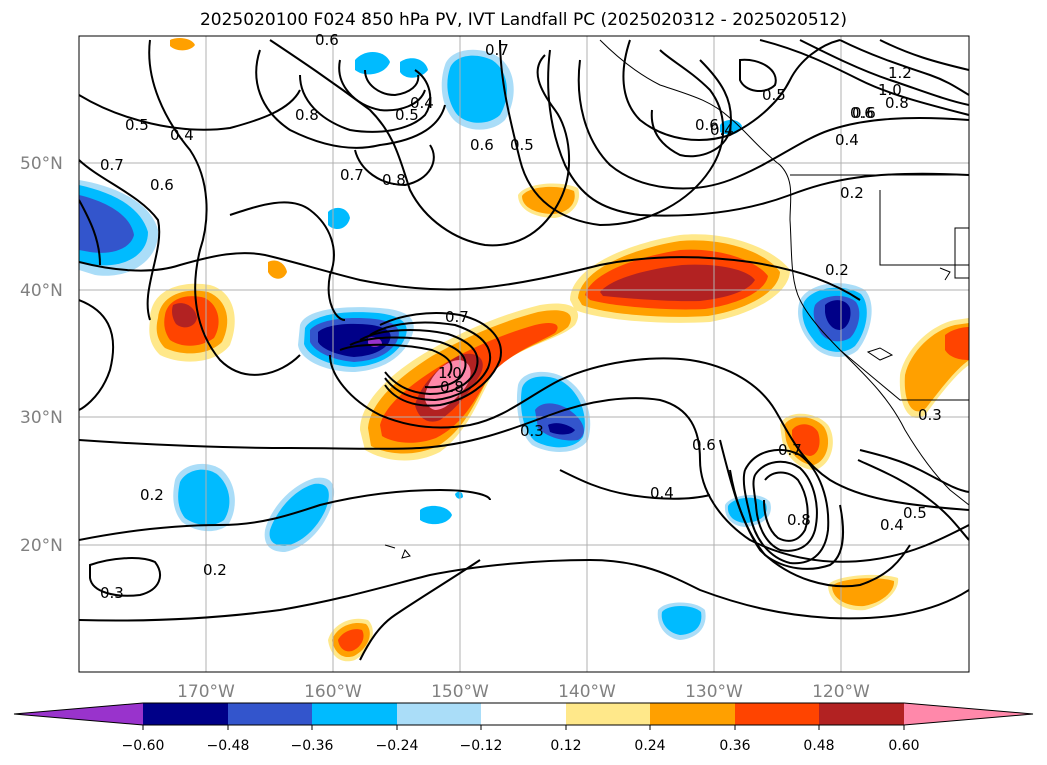 This screenshot has height=765, width=1047. What do you see at coordinates (143, 746) in the screenshot?
I see `colorbar-tick-label: −0.60` at bounding box center [143, 746].